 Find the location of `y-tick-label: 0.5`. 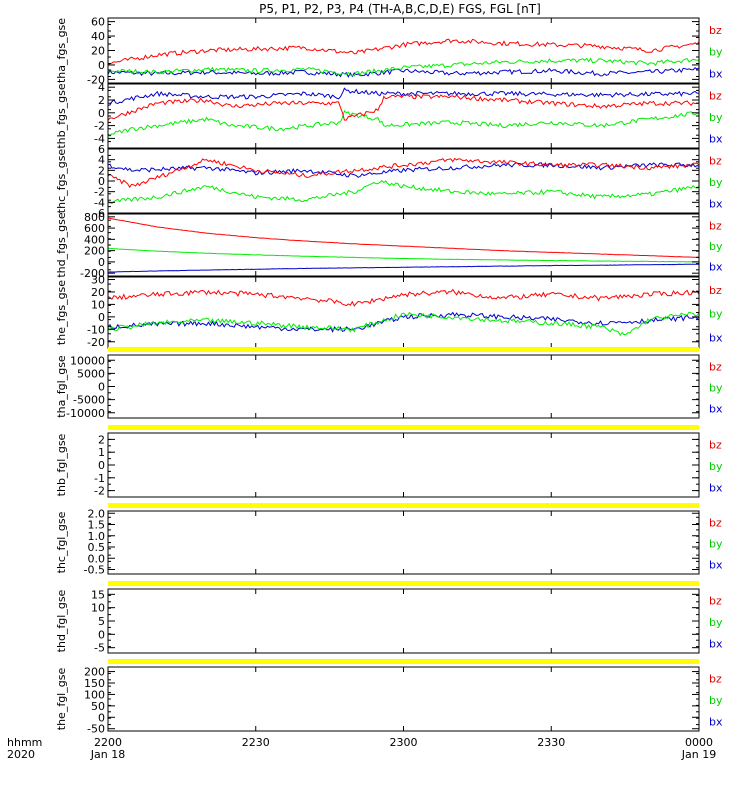

y-tick-label: 0.5 is located at coordinates (97, 547).